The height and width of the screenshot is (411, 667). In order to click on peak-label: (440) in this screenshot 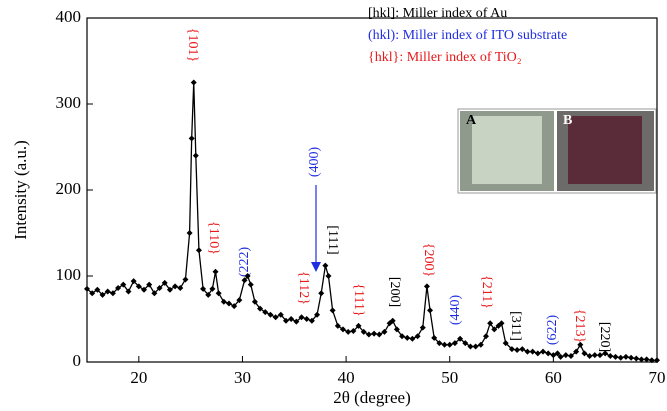, I will do `click(455, 310)`.